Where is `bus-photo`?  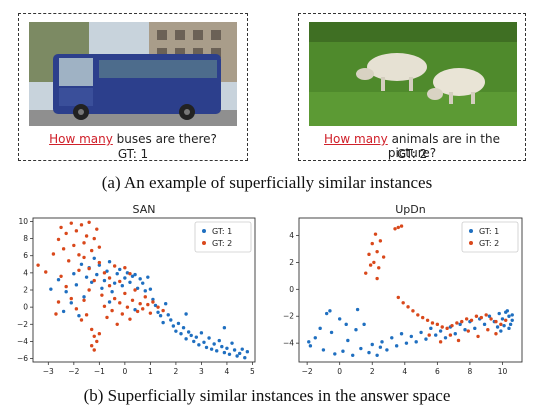
bus-photo is located at coordinates (133, 74).